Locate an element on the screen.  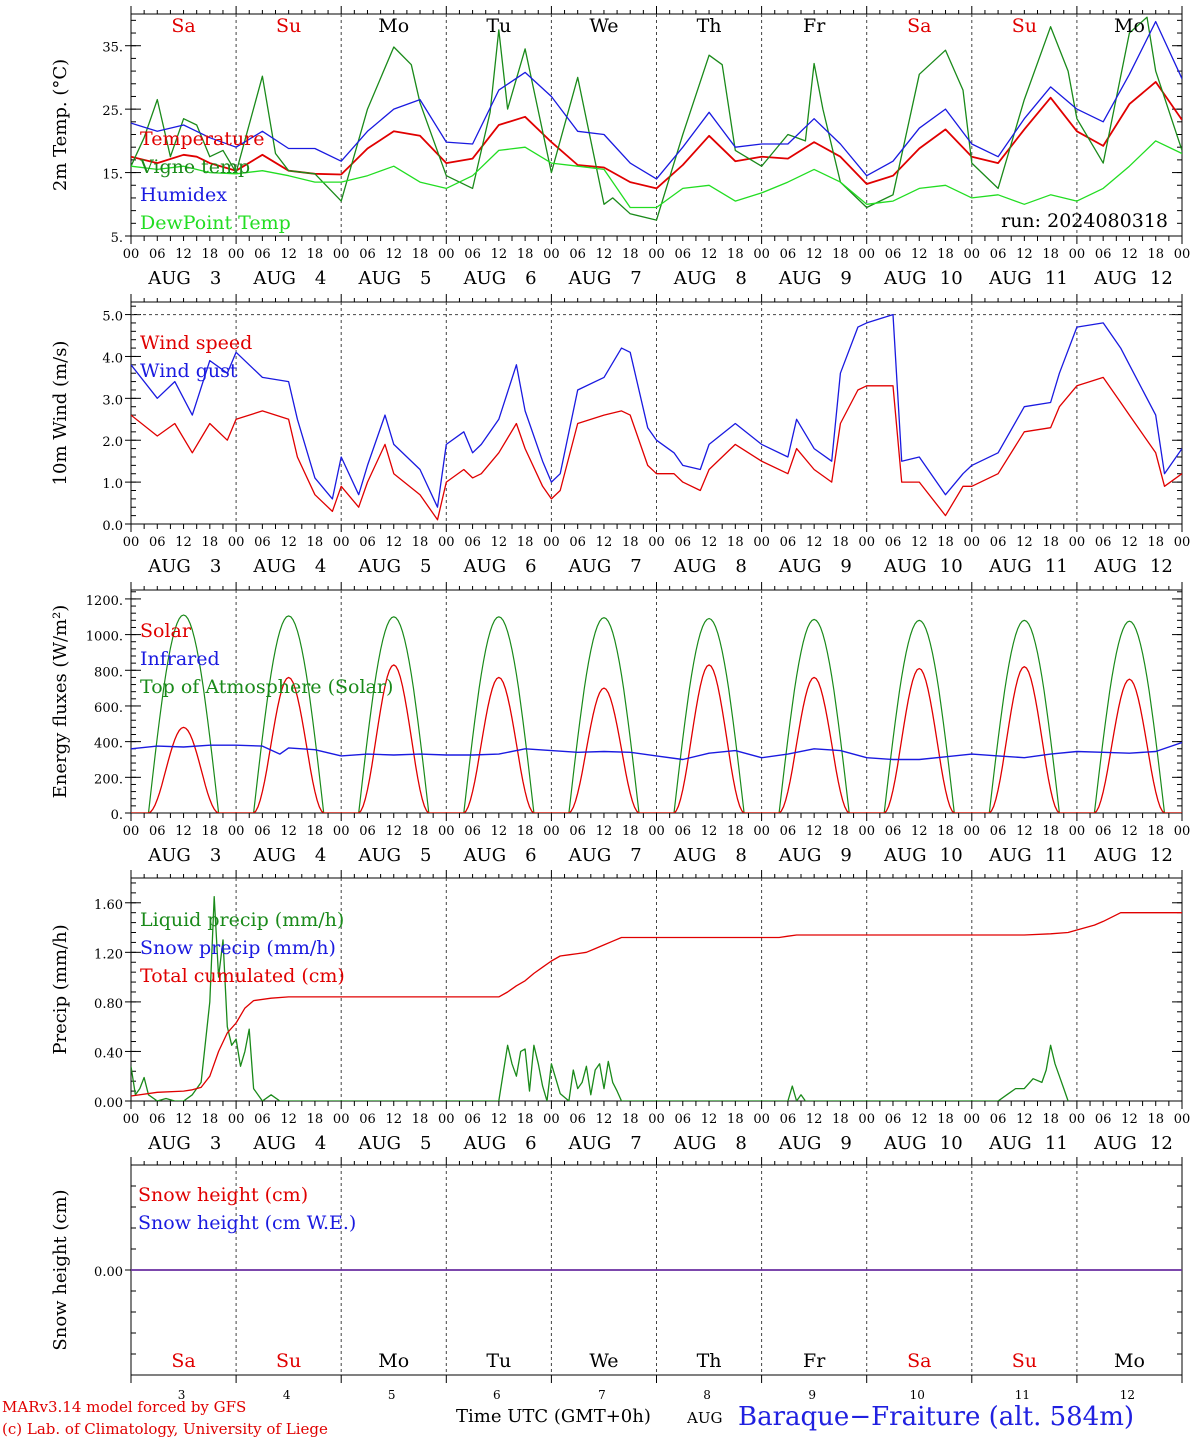
day-label: 6 is located at coordinates (530, 855).